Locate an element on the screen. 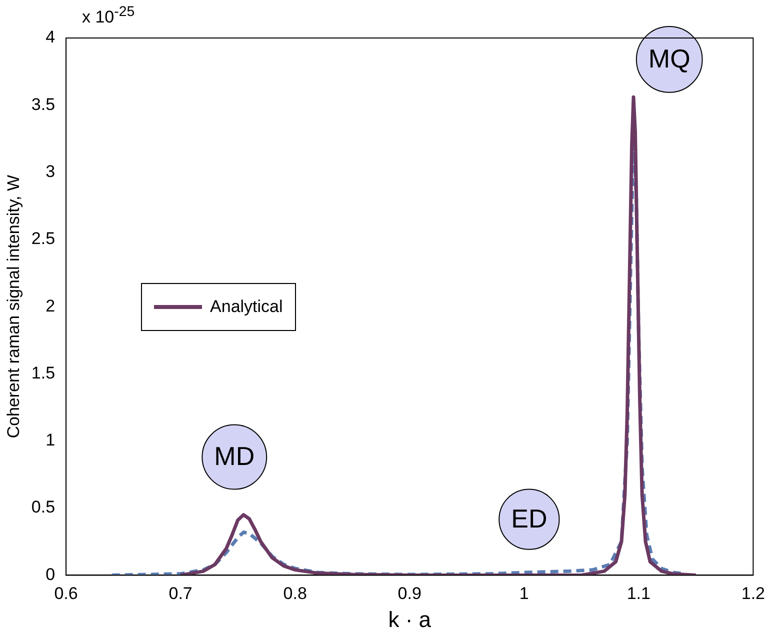 This screenshot has width=768, height=638. annotation: ED is located at coordinates (529, 519).